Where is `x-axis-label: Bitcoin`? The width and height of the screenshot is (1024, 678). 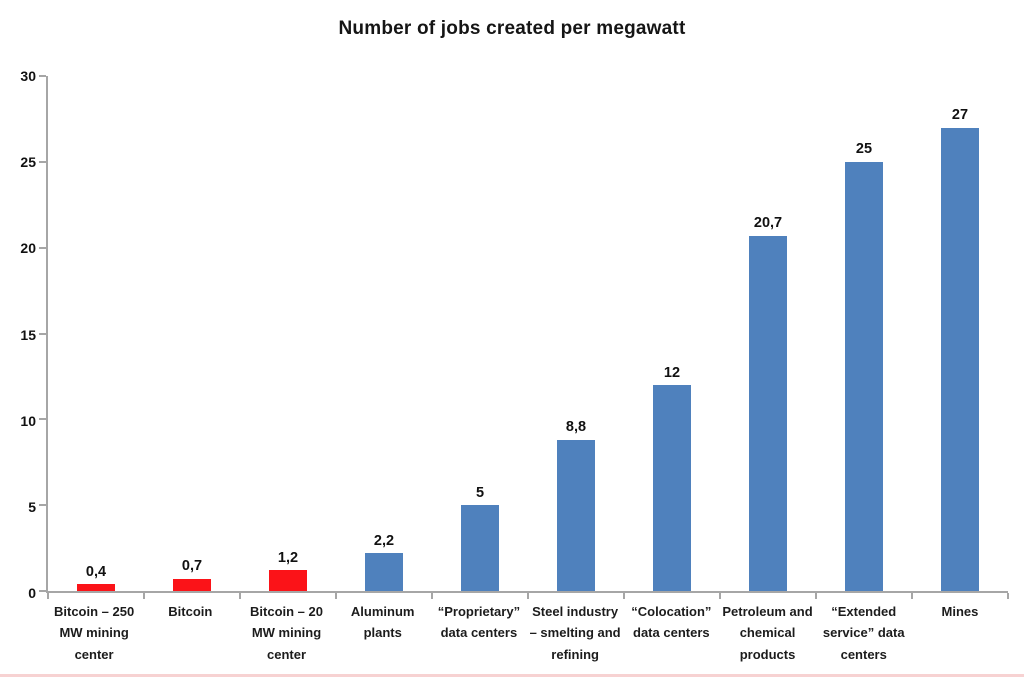 x-axis-label: Bitcoin is located at coordinates (190, 611).